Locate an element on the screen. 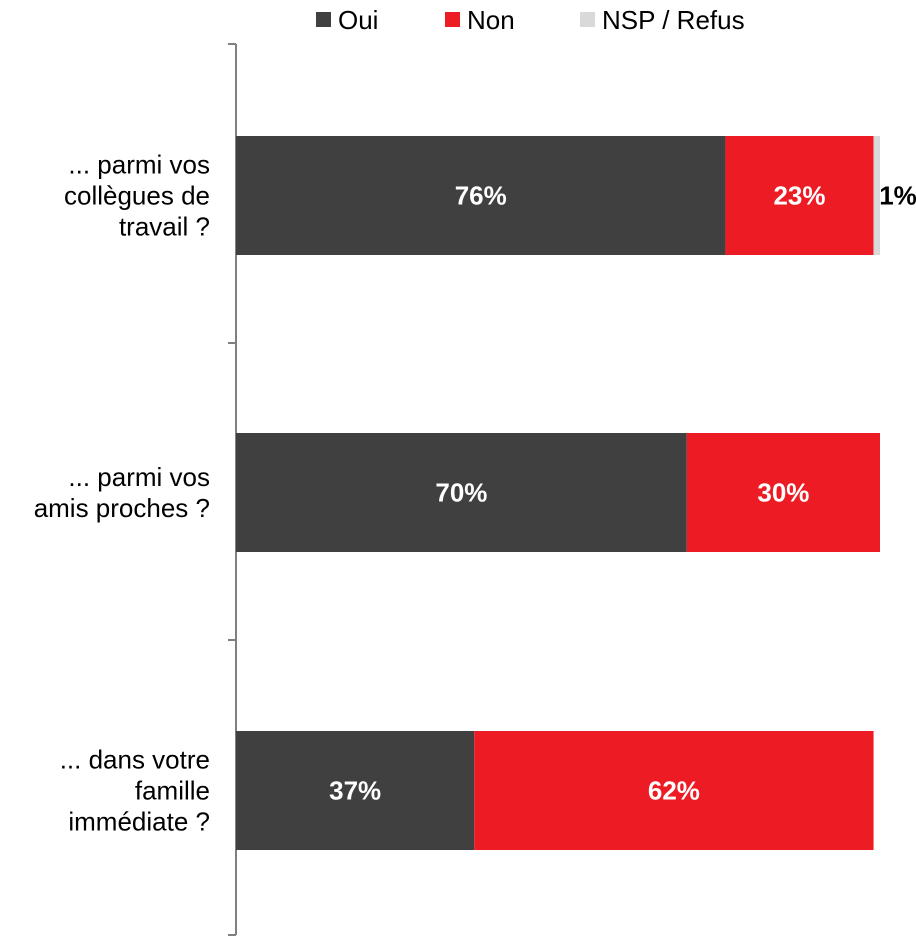 This screenshot has width=916, height=937. data-label-0-1: 23% is located at coordinates (799, 196).